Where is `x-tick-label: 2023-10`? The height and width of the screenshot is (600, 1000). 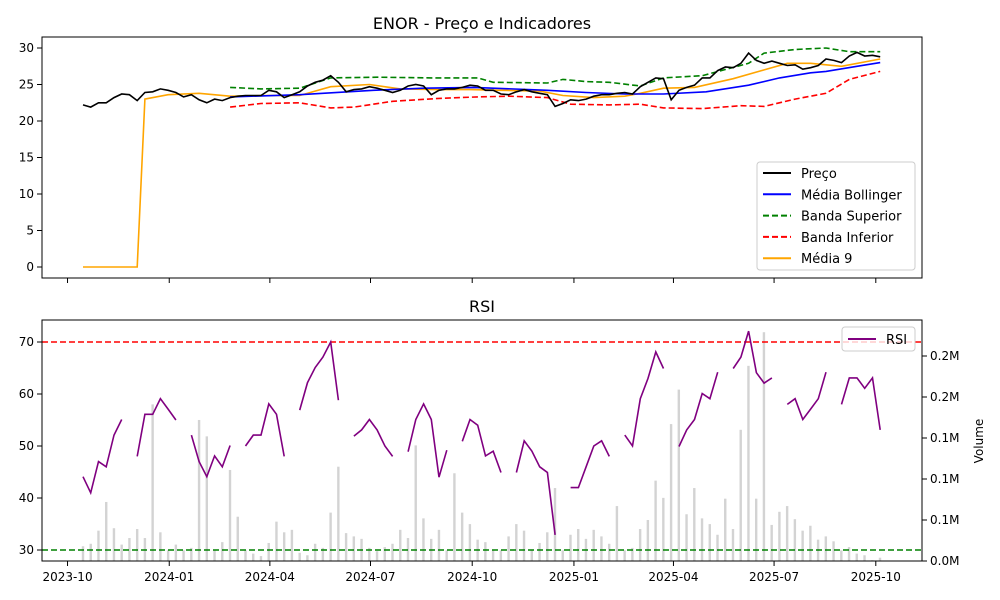
x-tick-label: 2023-10 is located at coordinates (67, 577).